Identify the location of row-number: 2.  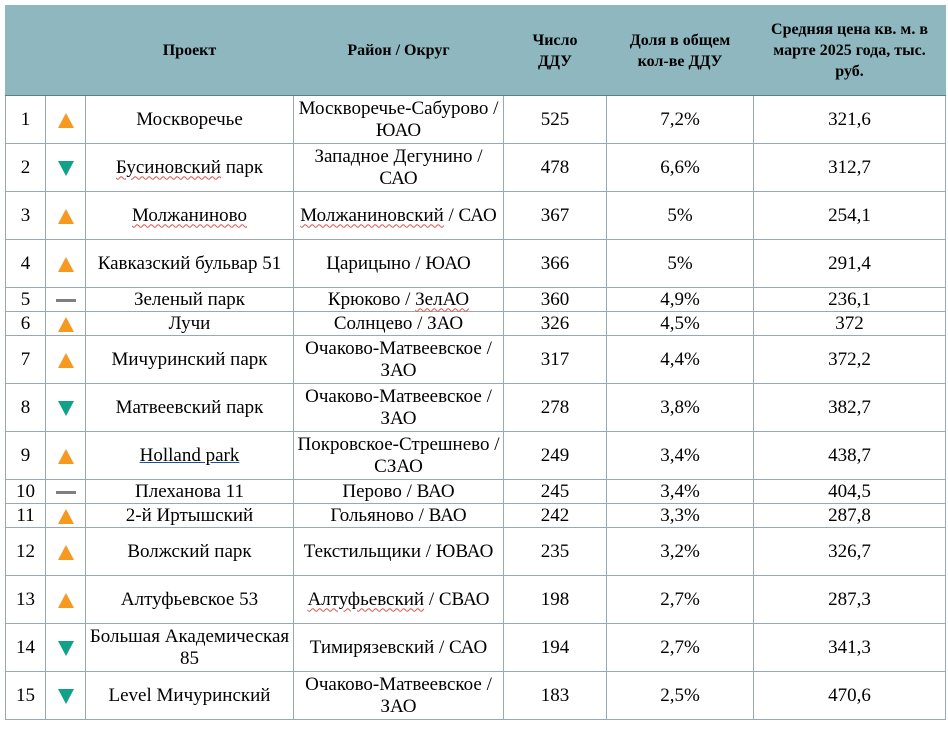
(25, 167).